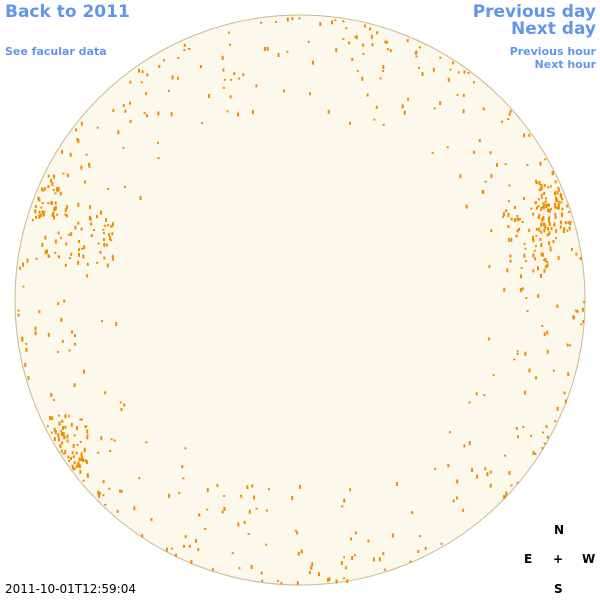 The height and width of the screenshot is (600, 600). What do you see at coordinates (56, 51) in the screenshot?
I see `facular-link: See facular data` at bounding box center [56, 51].